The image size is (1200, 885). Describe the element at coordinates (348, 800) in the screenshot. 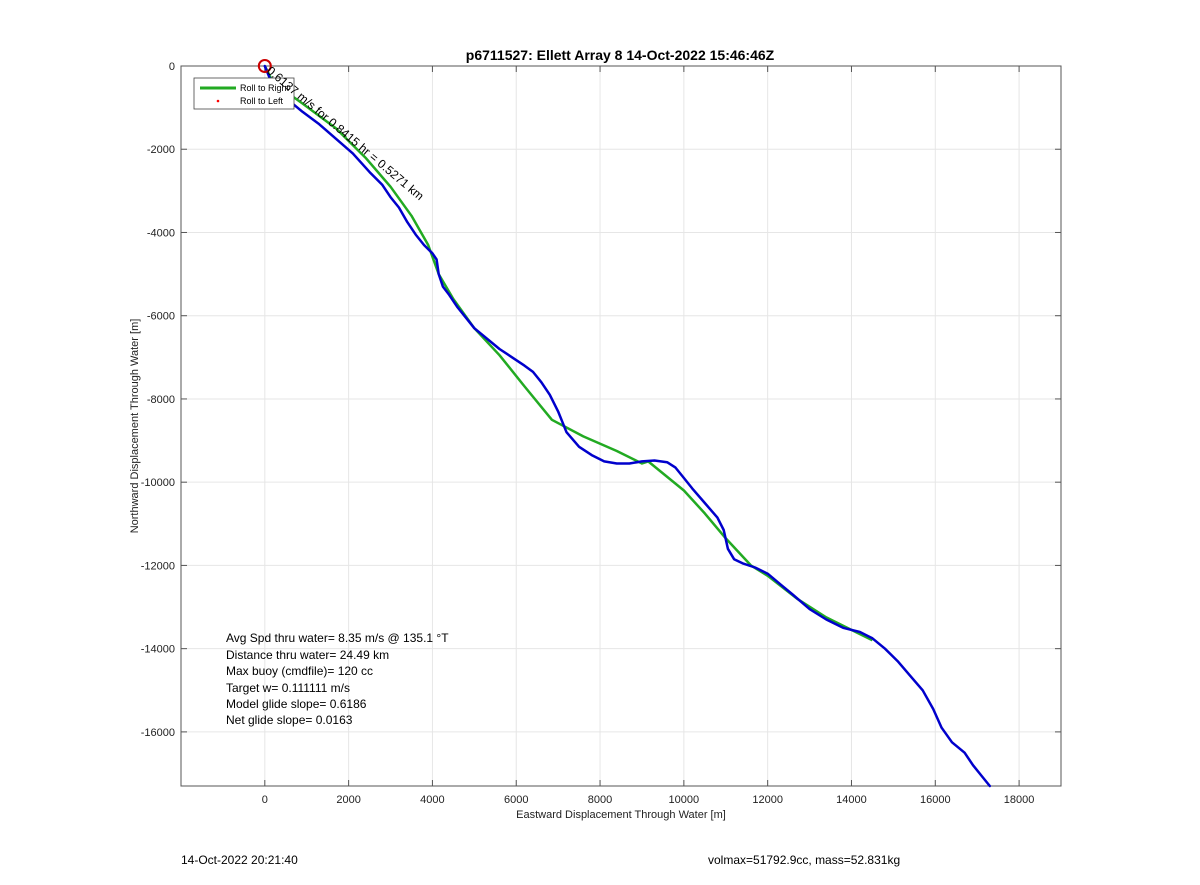

I see `x-tick-label: 2000` at that location.